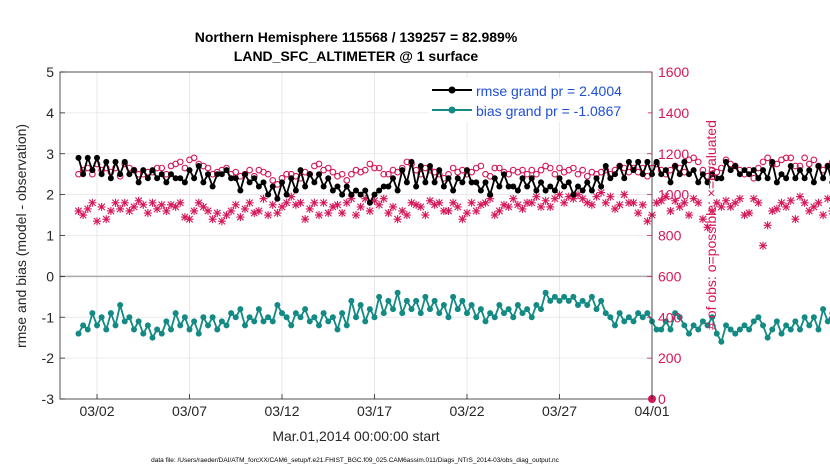 The height and width of the screenshot is (470, 830). Describe the element at coordinates (281, 411) in the screenshot. I see `x-tick-label: 03/12` at that location.